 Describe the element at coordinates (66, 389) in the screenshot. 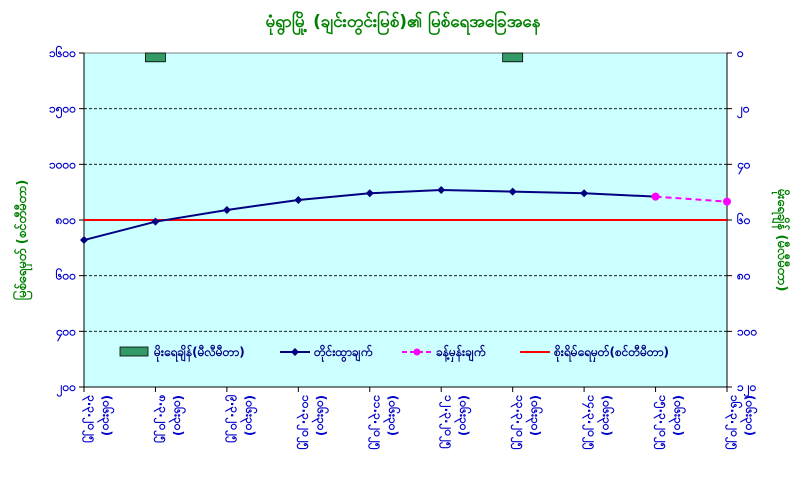

I see `left-tick-label: ၂၀၀` at that location.